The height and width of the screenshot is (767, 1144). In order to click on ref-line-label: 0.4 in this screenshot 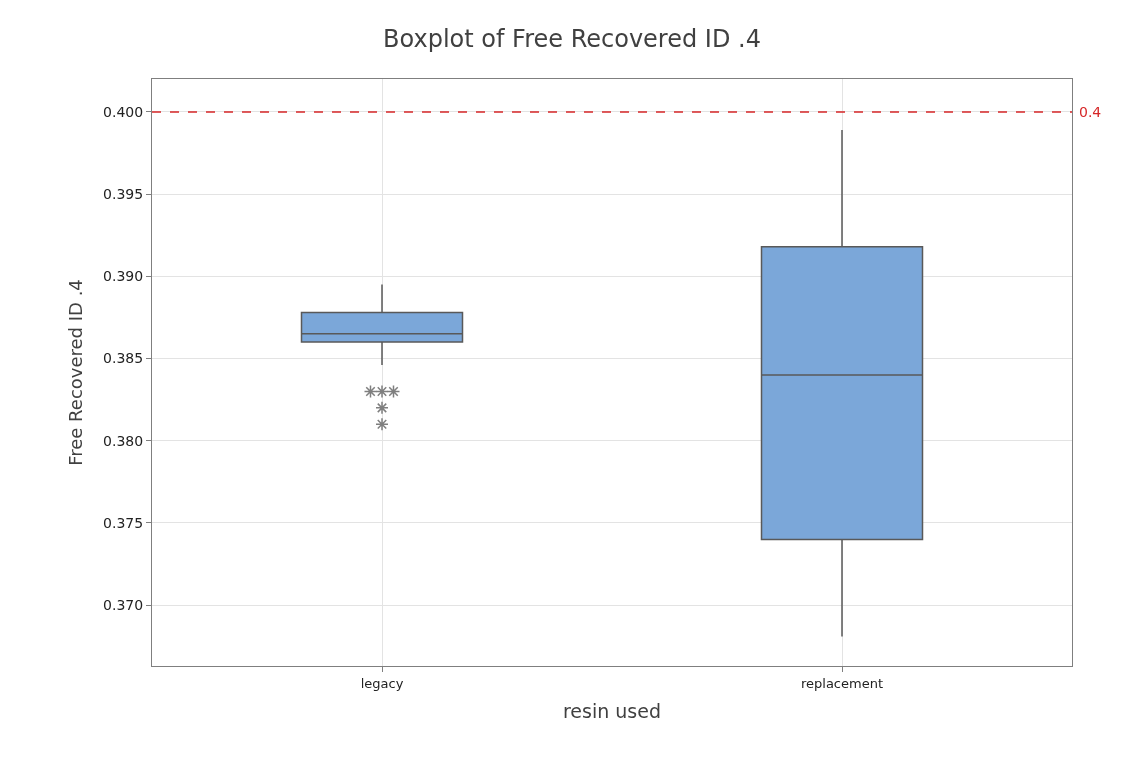, I will do `click(1090, 112)`.